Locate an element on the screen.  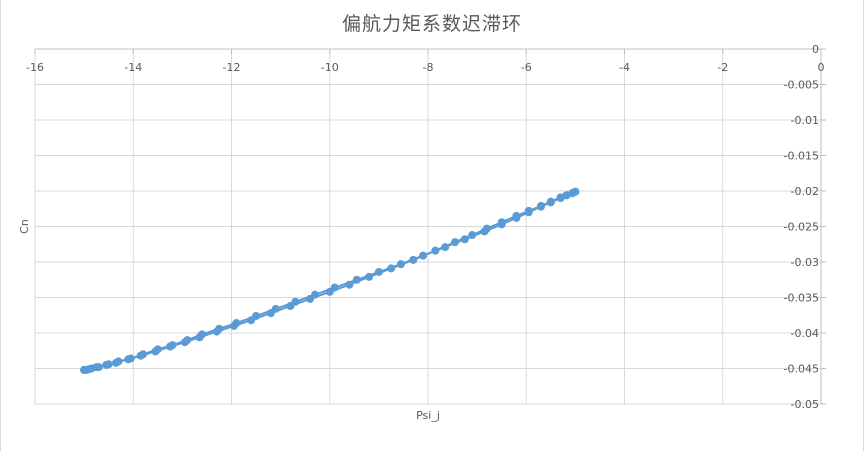
y-tick-label: -0.01 is located at coordinates (805, 120).